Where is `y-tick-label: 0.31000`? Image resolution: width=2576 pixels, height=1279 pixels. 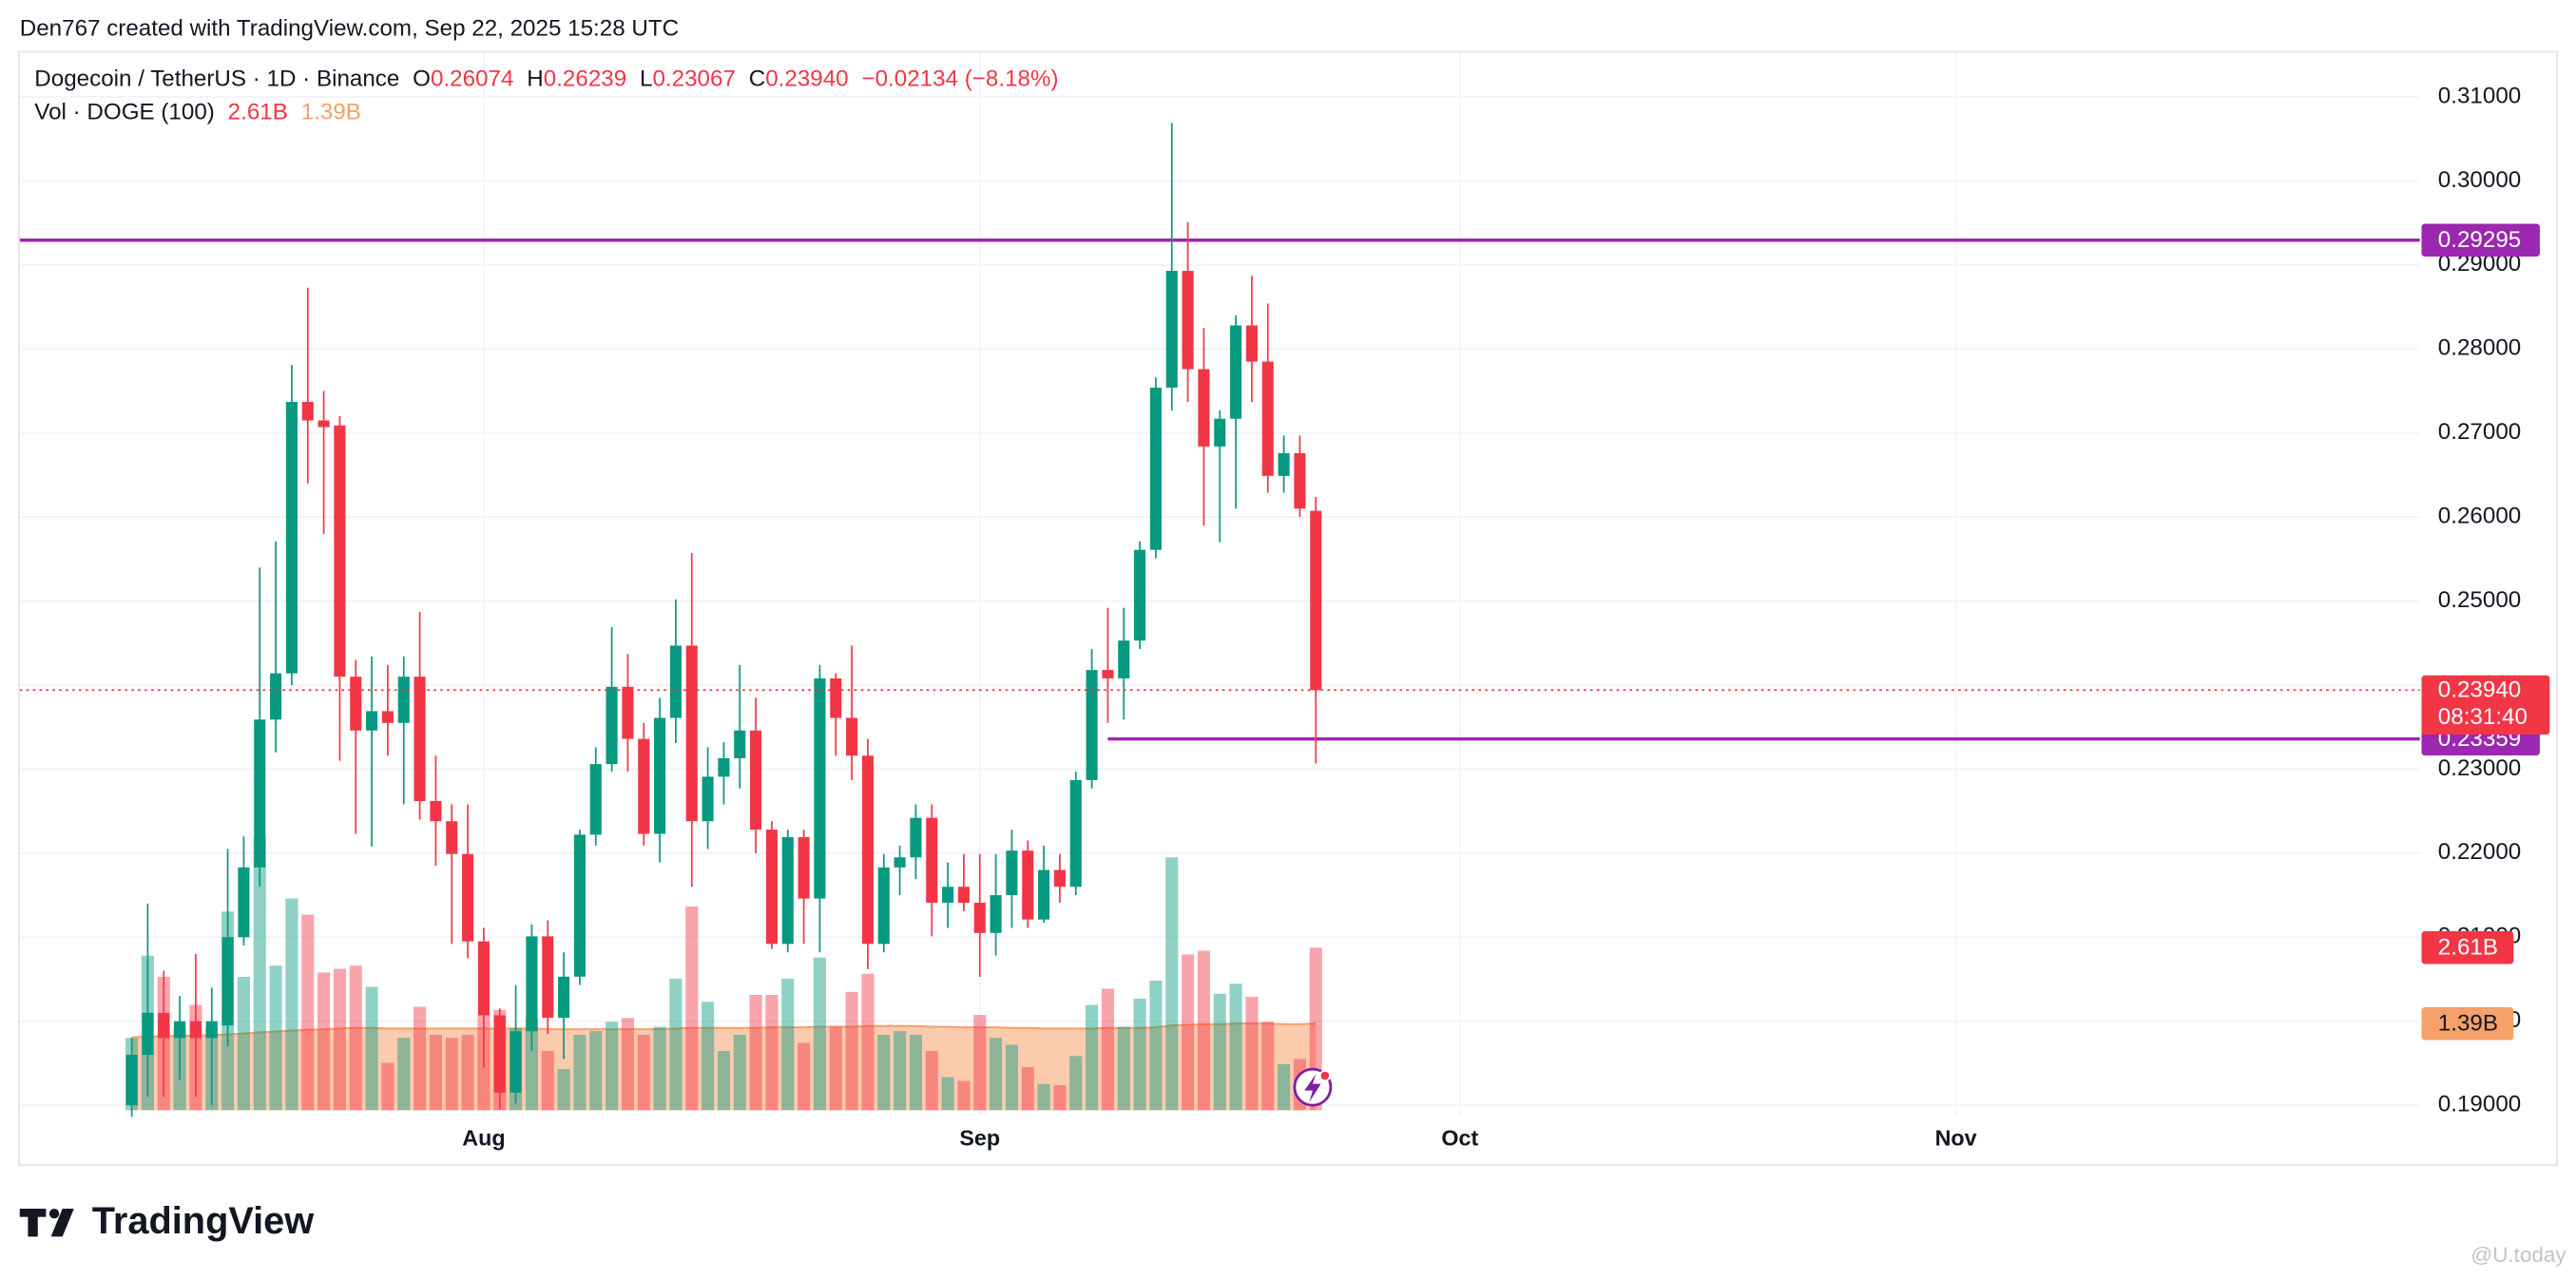
y-tick-label: 0.31000 is located at coordinates (2479, 95).